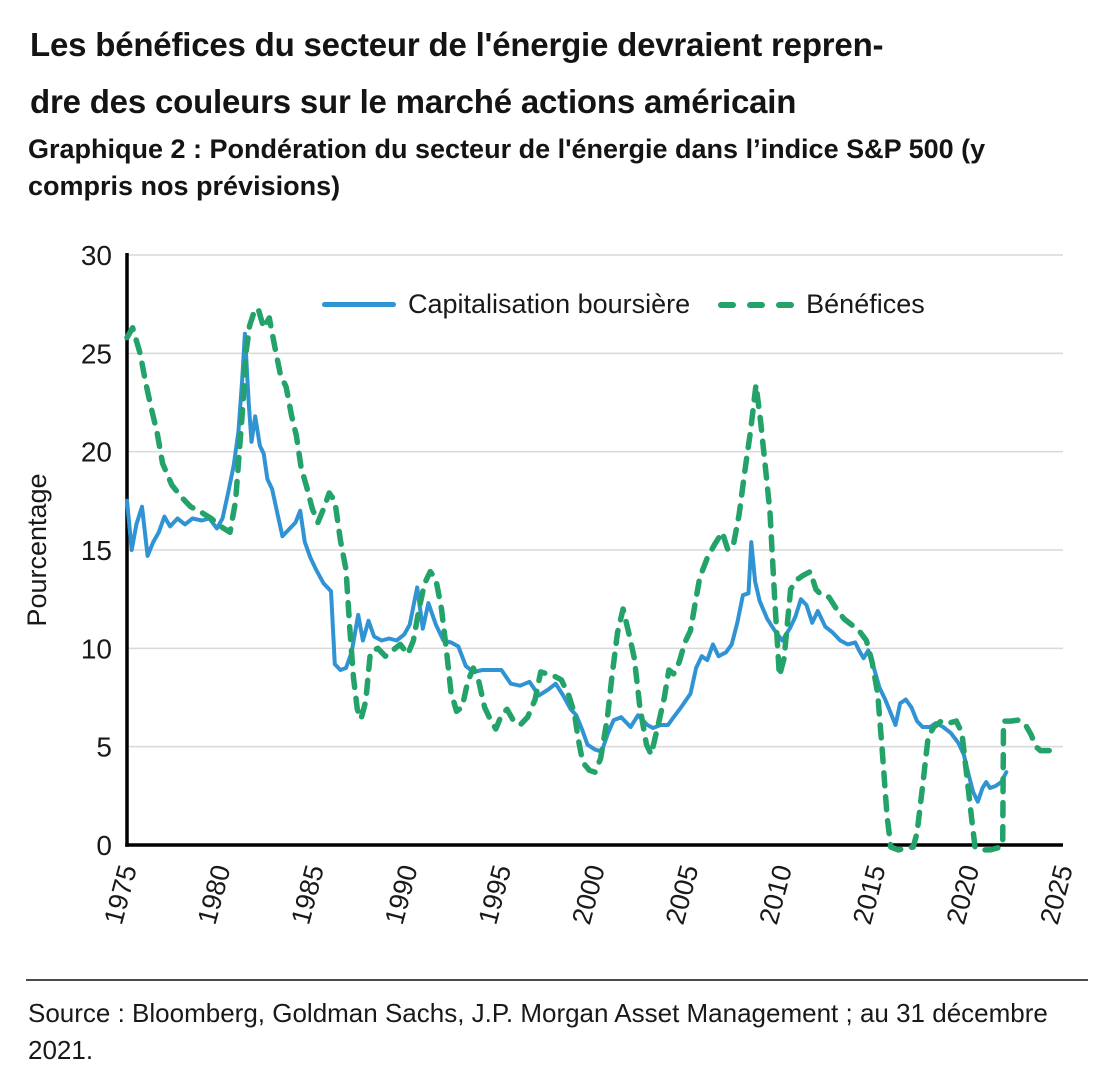  I want to click on x-tick-label: 2010, so click(775, 895).